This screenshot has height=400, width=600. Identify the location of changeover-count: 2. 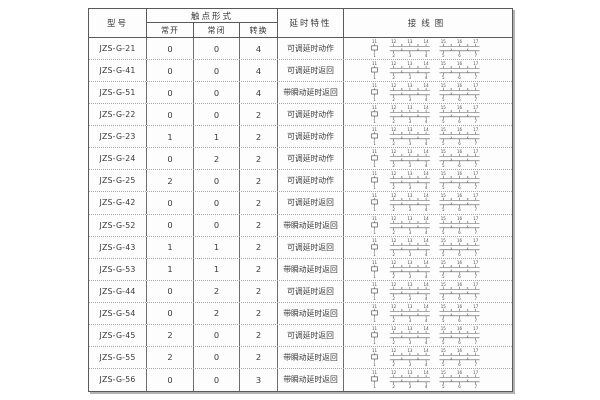
(259, 115).